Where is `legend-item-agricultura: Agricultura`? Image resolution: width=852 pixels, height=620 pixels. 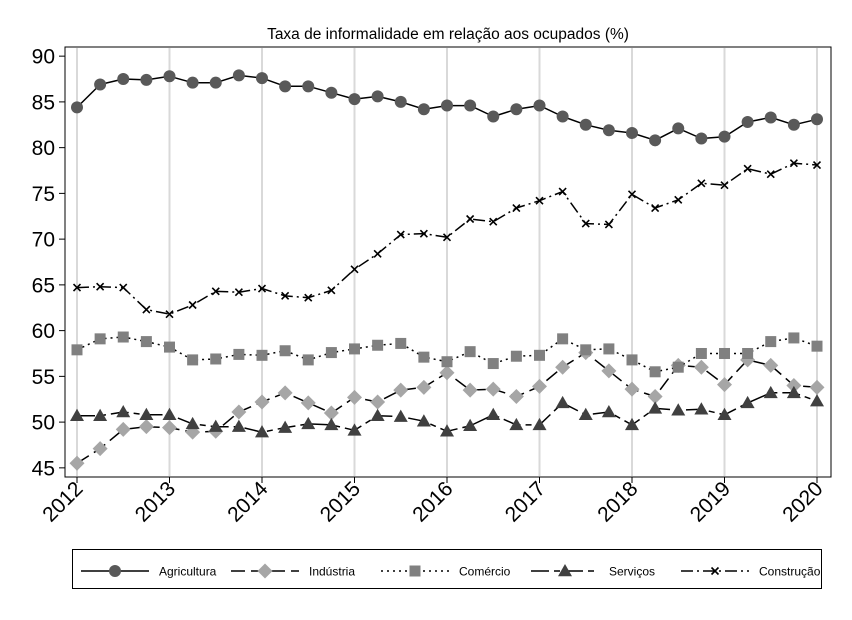
legend-item-agricultura: Agricultura is located at coordinates (149, 572).